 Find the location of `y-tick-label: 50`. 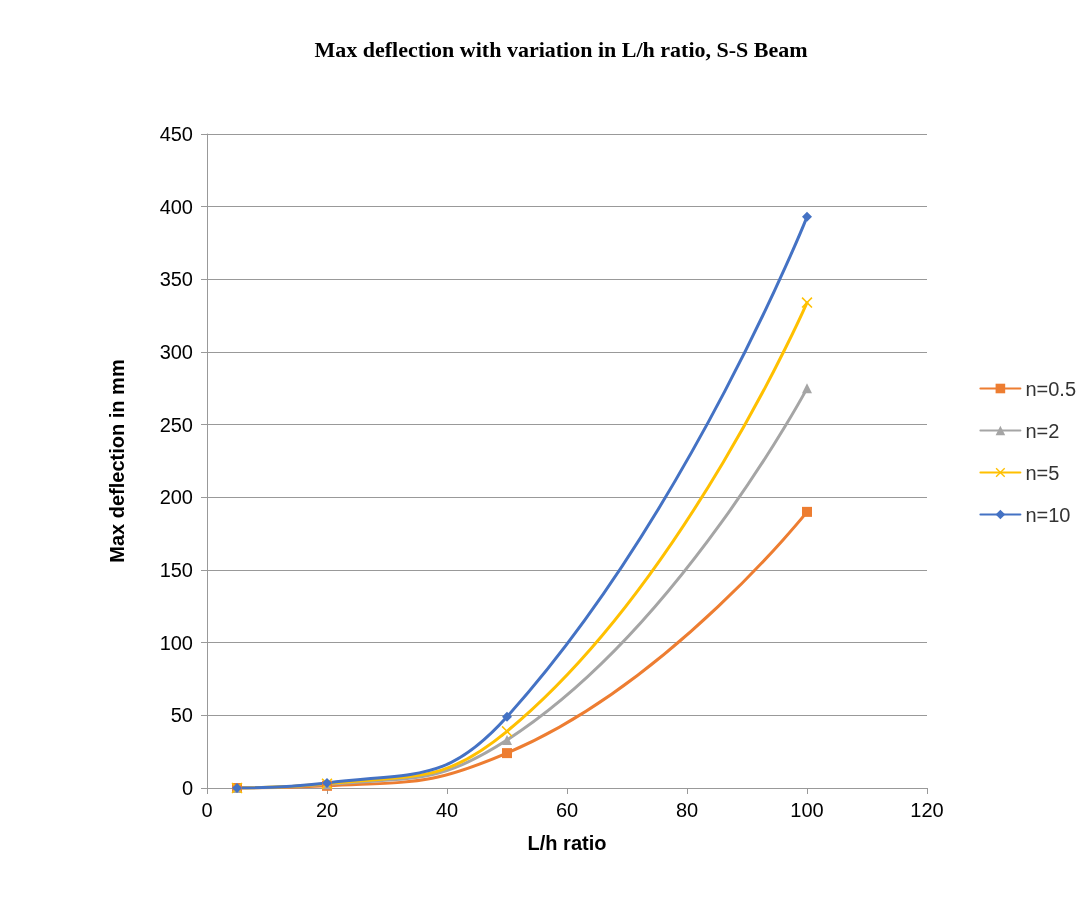

y-tick-label: 50 is located at coordinates (181, 715).